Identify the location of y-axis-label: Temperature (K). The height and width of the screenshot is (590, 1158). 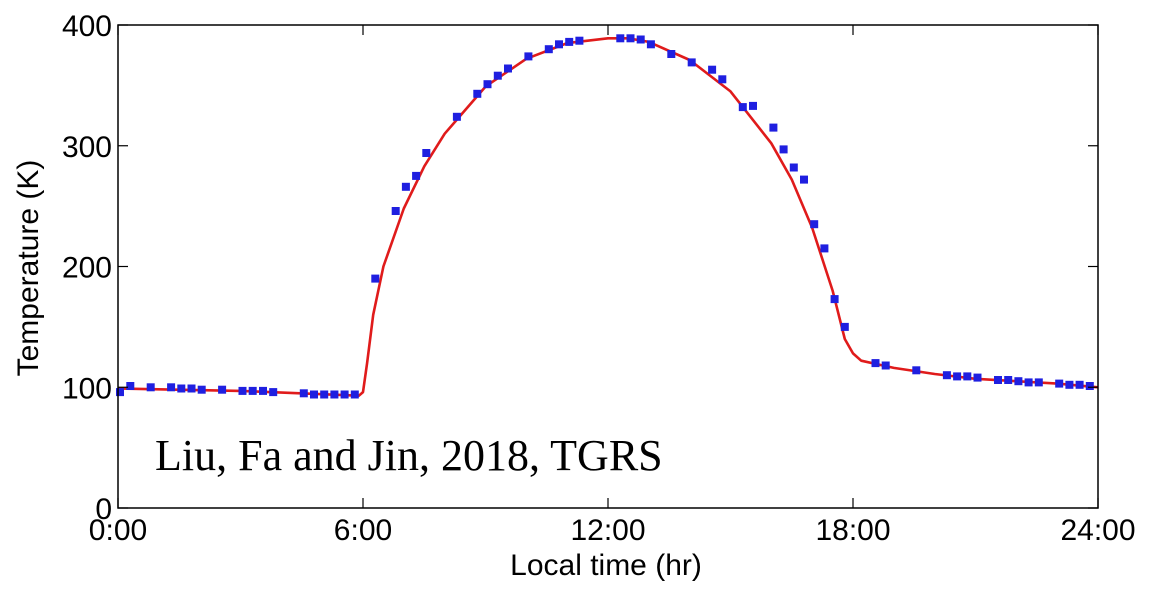
(28, 268).